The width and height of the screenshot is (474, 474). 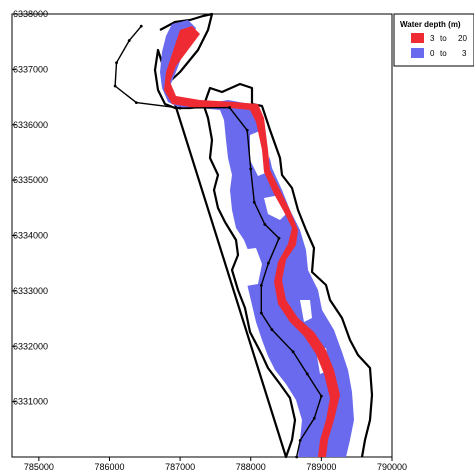 What do you see at coordinates (462, 38) in the screenshot?
I see `legend-entry-deep-to: 20` at bounding box center [462, 38].